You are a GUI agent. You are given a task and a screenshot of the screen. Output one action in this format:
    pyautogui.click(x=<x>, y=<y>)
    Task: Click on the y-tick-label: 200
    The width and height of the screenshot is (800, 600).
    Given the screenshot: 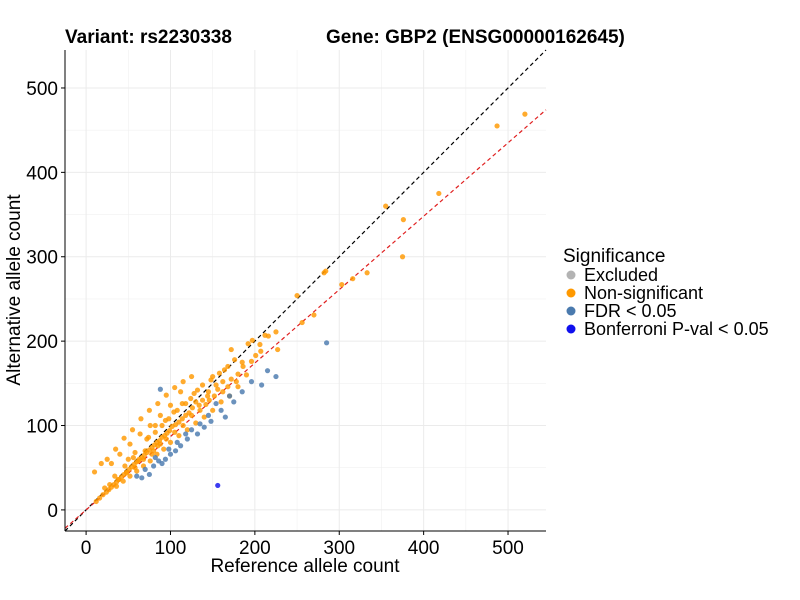 What is the action you would take?
    pyautogui.click(x=42, y=342)
    